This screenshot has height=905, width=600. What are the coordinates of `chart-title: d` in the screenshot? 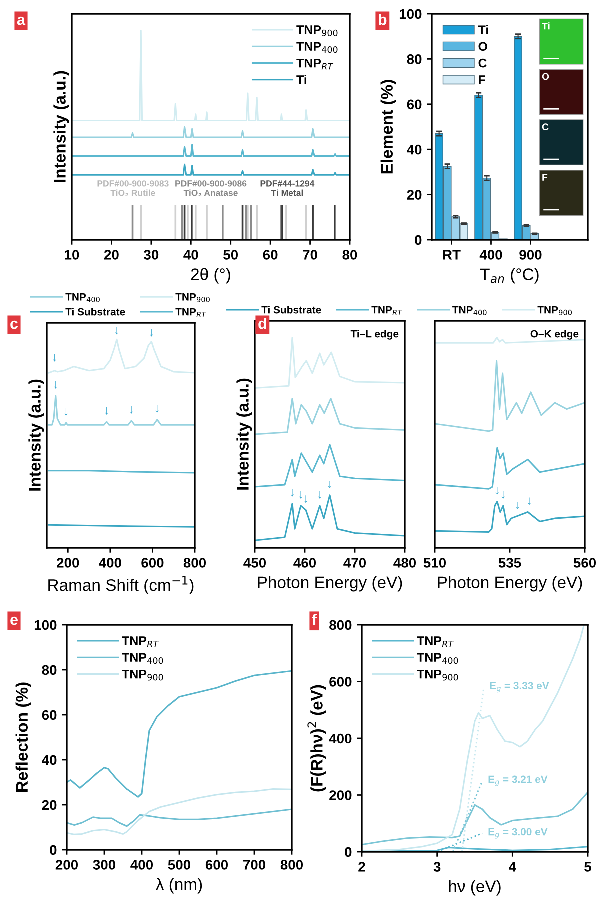 It's located at (262, 324).